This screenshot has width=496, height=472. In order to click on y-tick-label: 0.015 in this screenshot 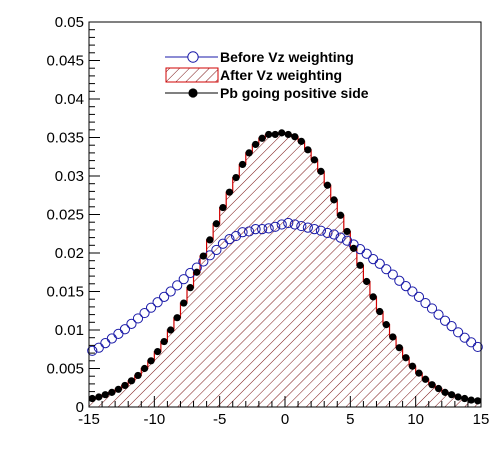, I will do `click(65, 292)`.